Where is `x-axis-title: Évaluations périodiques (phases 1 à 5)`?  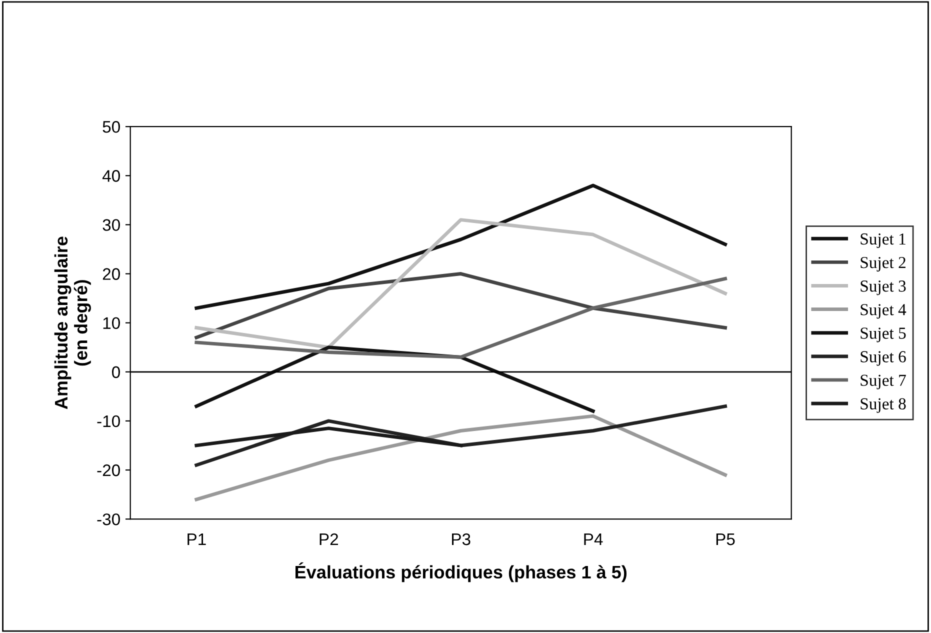
x-axis-title: Évaluations périodiques (phases 1 à 5) is located at coordinates (461, 572).